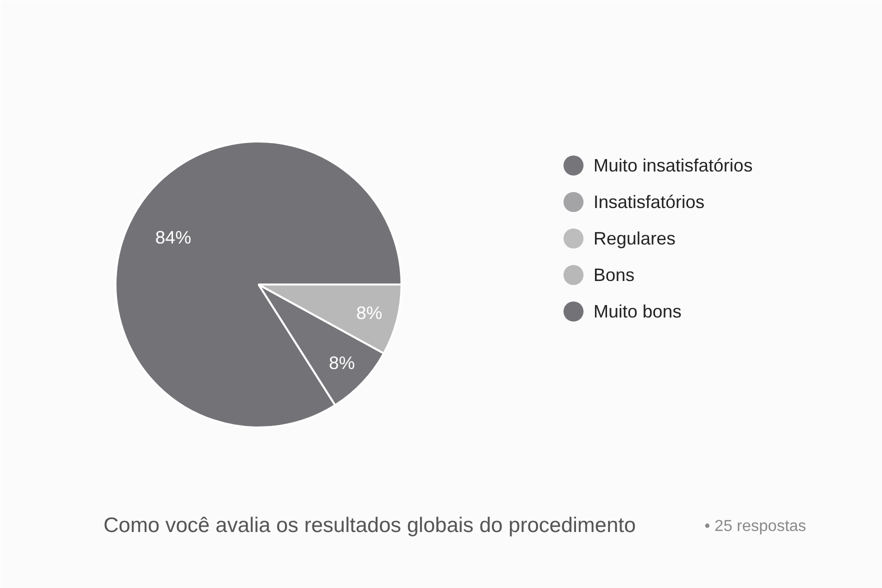  Describe the element at coordinates (370, 525) in the screenshot. I see `text: Como você avalia os resultados globais do procedimento` at that location.